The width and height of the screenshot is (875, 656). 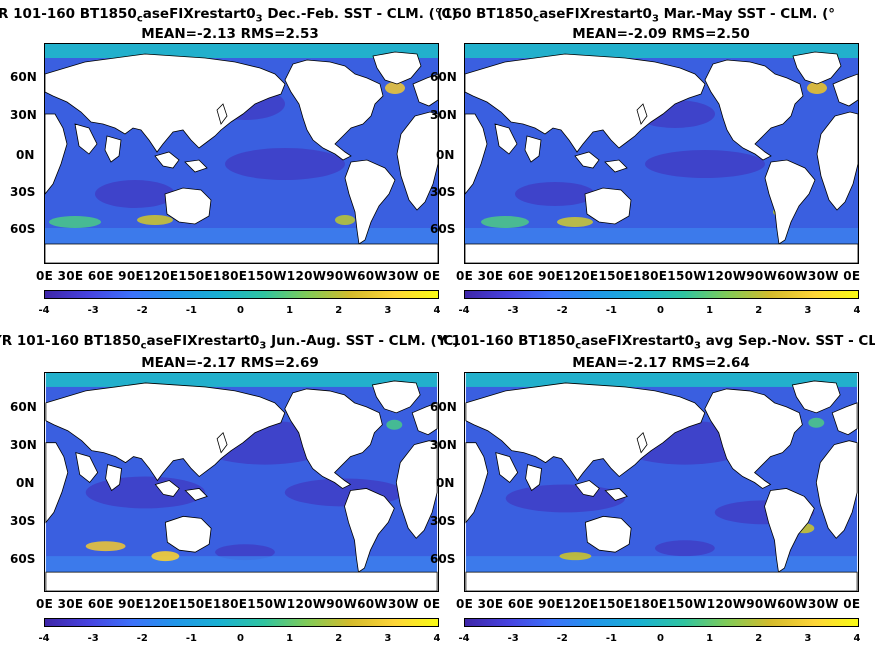 What do you see at coordinates (661, 622) in the screenshot?
I see `colorbar` at bounding box center [661, 622].